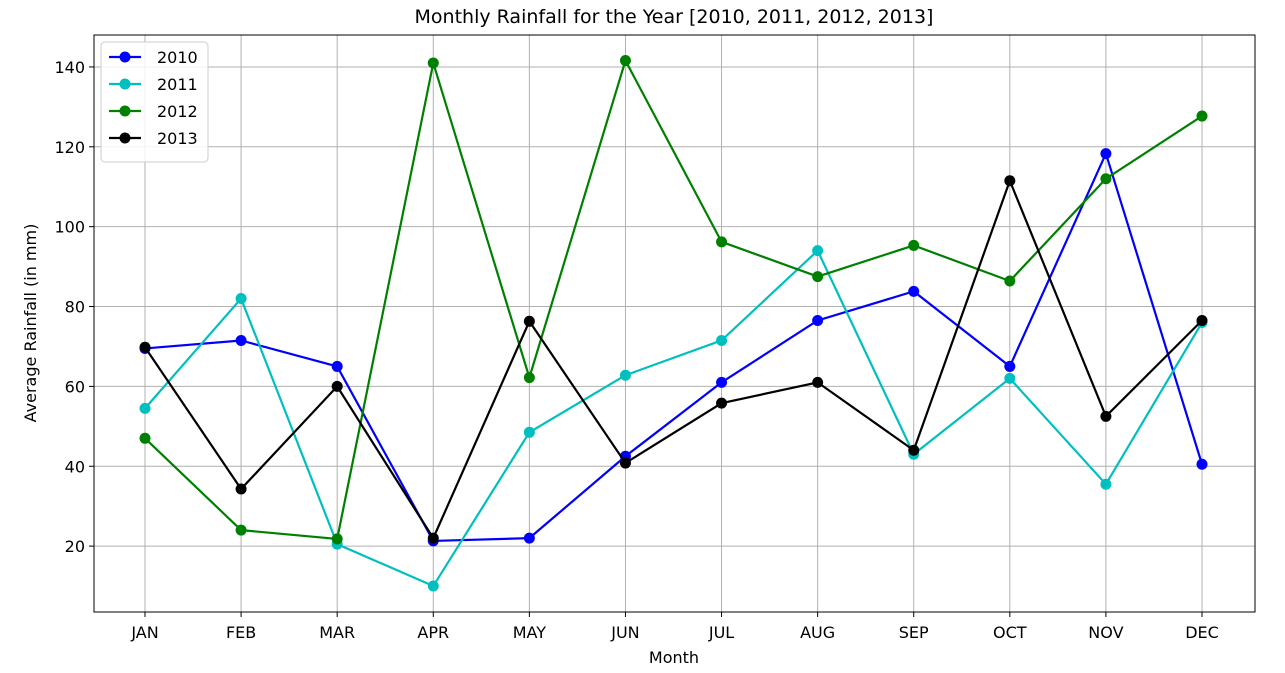  What do you see at coordinates (1010, 378) in the screenshot?
I see `data-point-2011-OCT` at bounding box center [1010, 378].